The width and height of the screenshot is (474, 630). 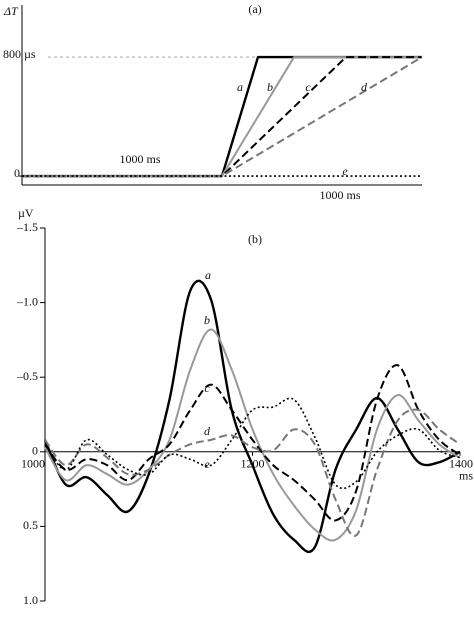 I want to click on x-axis-label: ms, so click(x=466, y=476).